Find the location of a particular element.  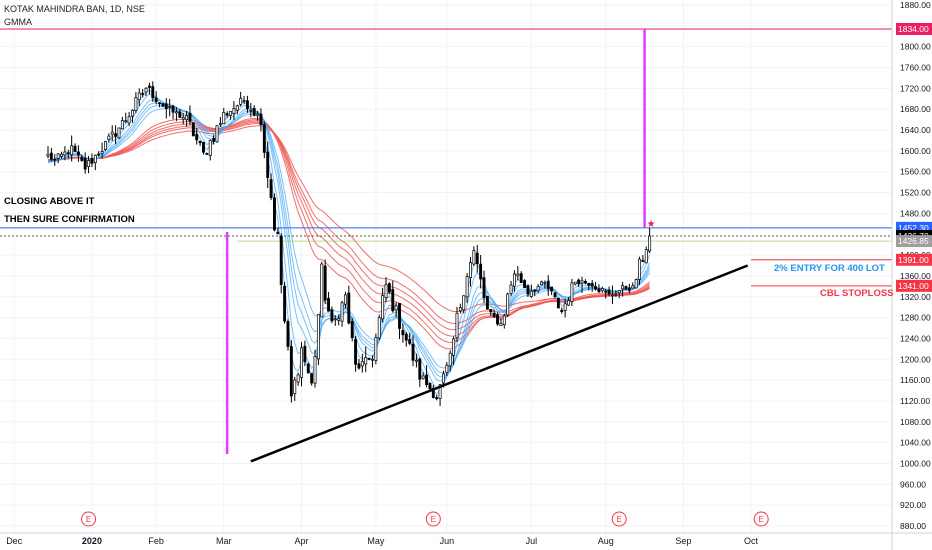

price-label-text: 1834.00 is located at coordinates (913, 29).